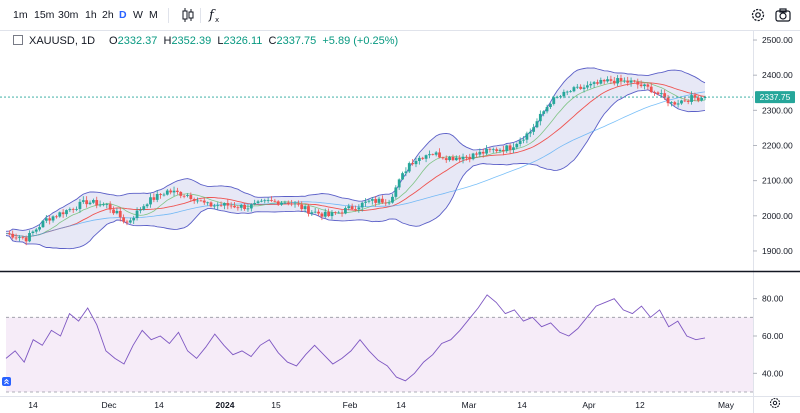 This screenshot has width=800, height=413. What do you see at coordinates (777, 181) in the screenshot?
I see `price-tick-label: 2100.00` at bounding box center [777, 181].